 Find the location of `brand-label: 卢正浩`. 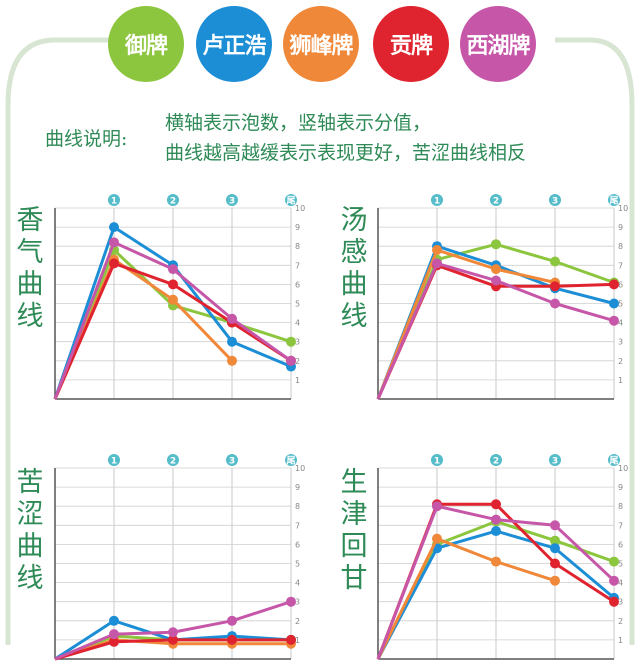

brand-label: 卢正浩 is located at coordinates (234, 46).